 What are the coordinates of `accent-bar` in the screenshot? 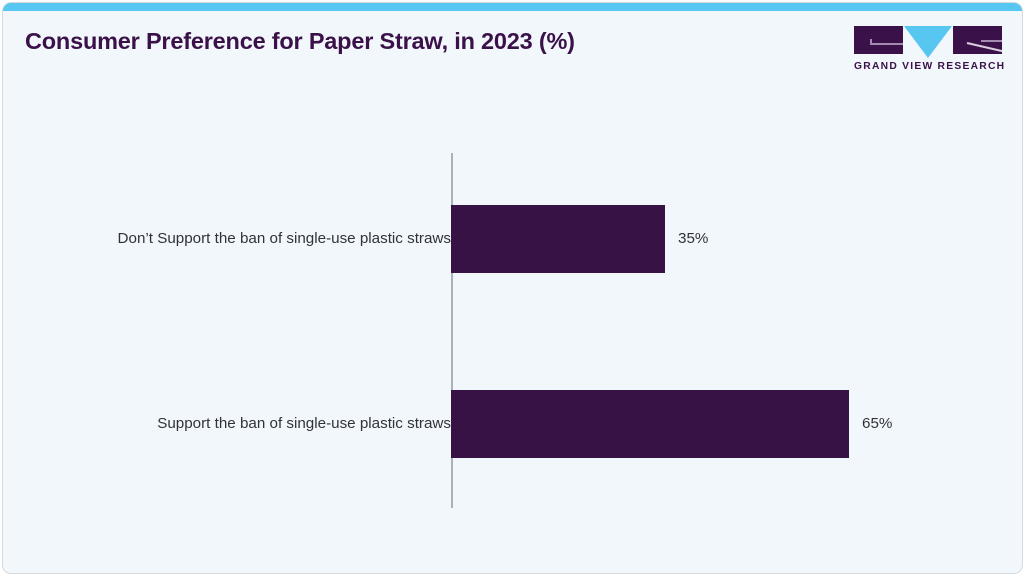 It's located at (512, 7).